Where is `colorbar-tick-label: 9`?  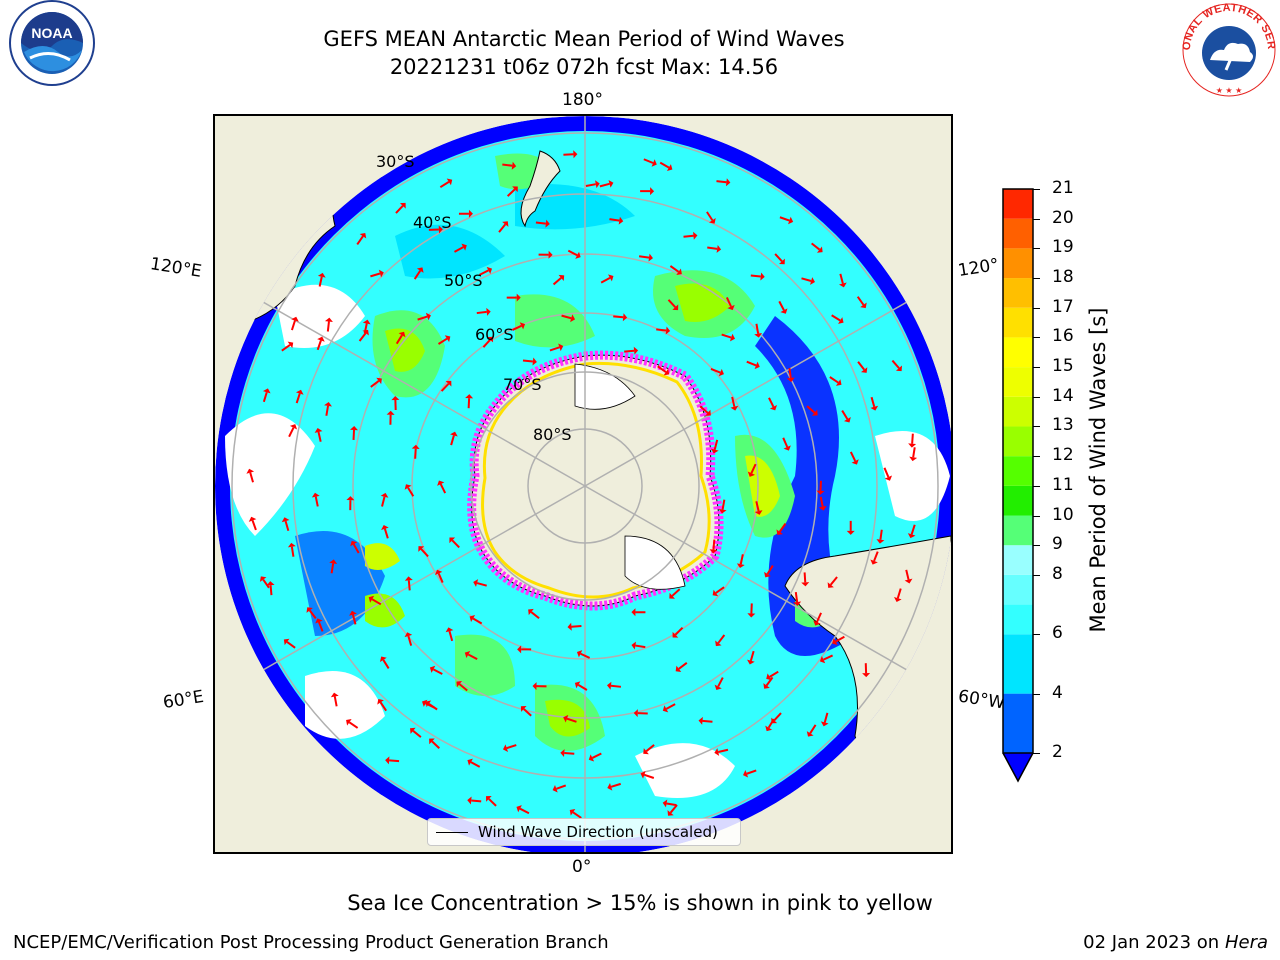 colorbar-tick-label: 9 is located at coordinates (1057, 544).